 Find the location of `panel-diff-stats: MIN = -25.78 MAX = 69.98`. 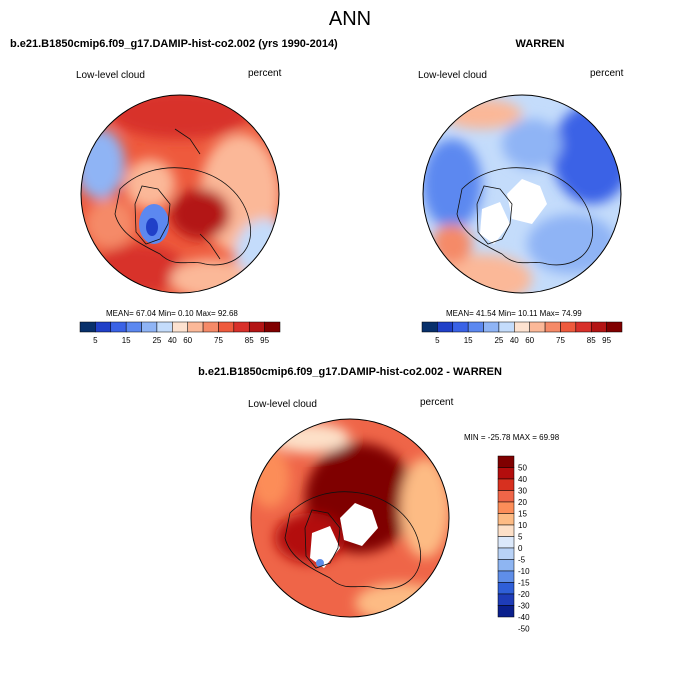

panel-diff-stats: MIN = -25.78 MAX = 69.98 is located at coordinates (512, 437).